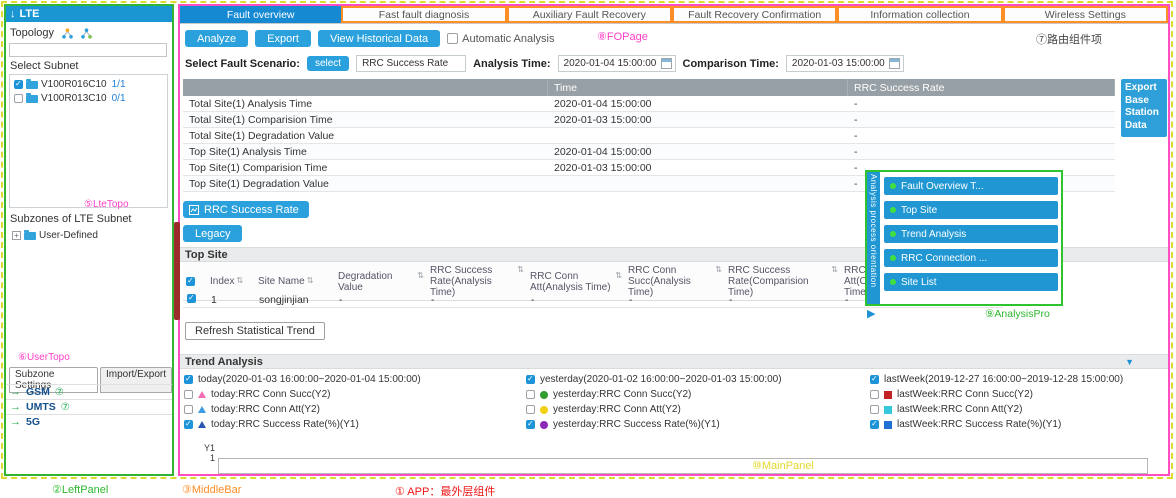 This screenshot has width=1176, height=498. Describe the element at coordinates (355, 409) in the screenshot. I see `legend-series: today:RRC Conn Att(Y2)` at that location.